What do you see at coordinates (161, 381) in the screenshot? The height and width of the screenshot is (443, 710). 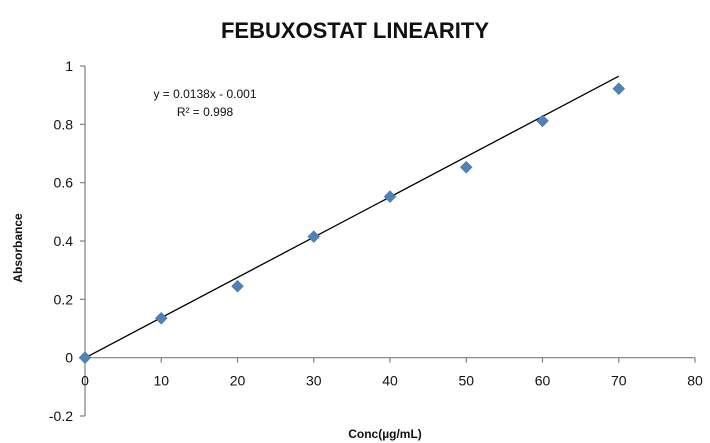 I see `x-tick-label: 10` at bounding box center [161, 381].